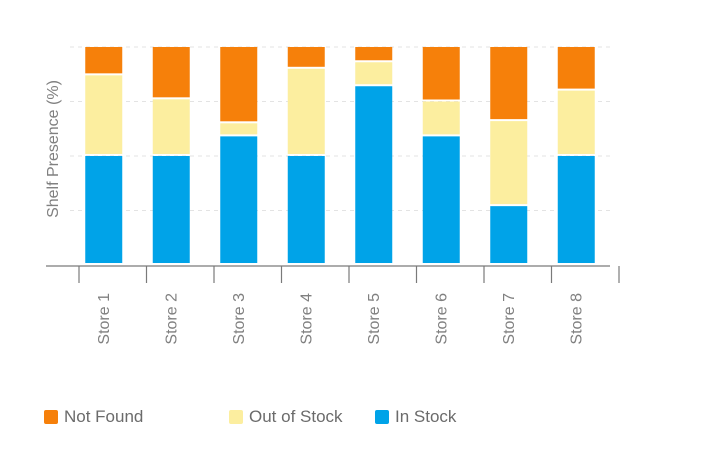 This screenshot has width=708, height=458. What do you see at coordinates (104, 416) in the screenshot?
I see `legend-label-not-found: Not Found` at bounding box center [104, 416].